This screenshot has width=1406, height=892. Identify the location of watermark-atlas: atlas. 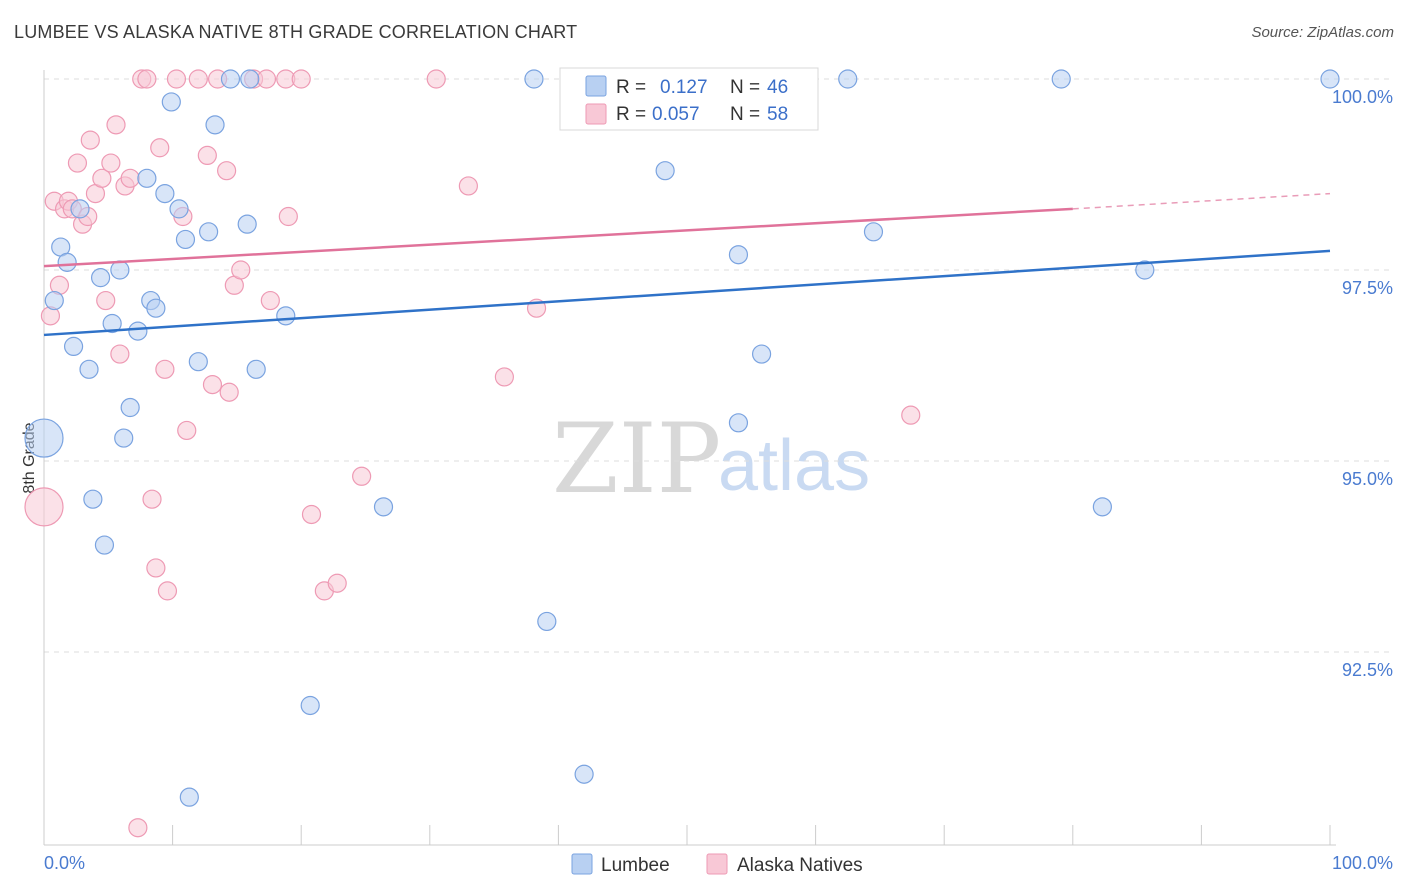
(794, 466).